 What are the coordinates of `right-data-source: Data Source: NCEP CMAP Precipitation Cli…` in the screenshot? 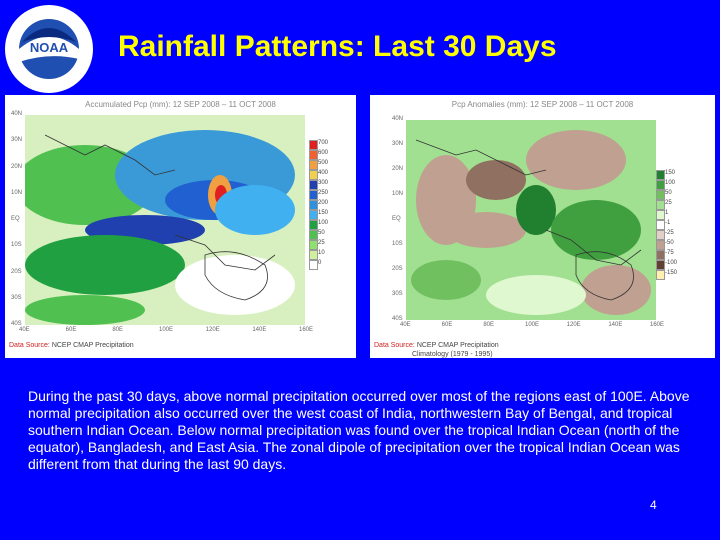 It's located at (436, 349).